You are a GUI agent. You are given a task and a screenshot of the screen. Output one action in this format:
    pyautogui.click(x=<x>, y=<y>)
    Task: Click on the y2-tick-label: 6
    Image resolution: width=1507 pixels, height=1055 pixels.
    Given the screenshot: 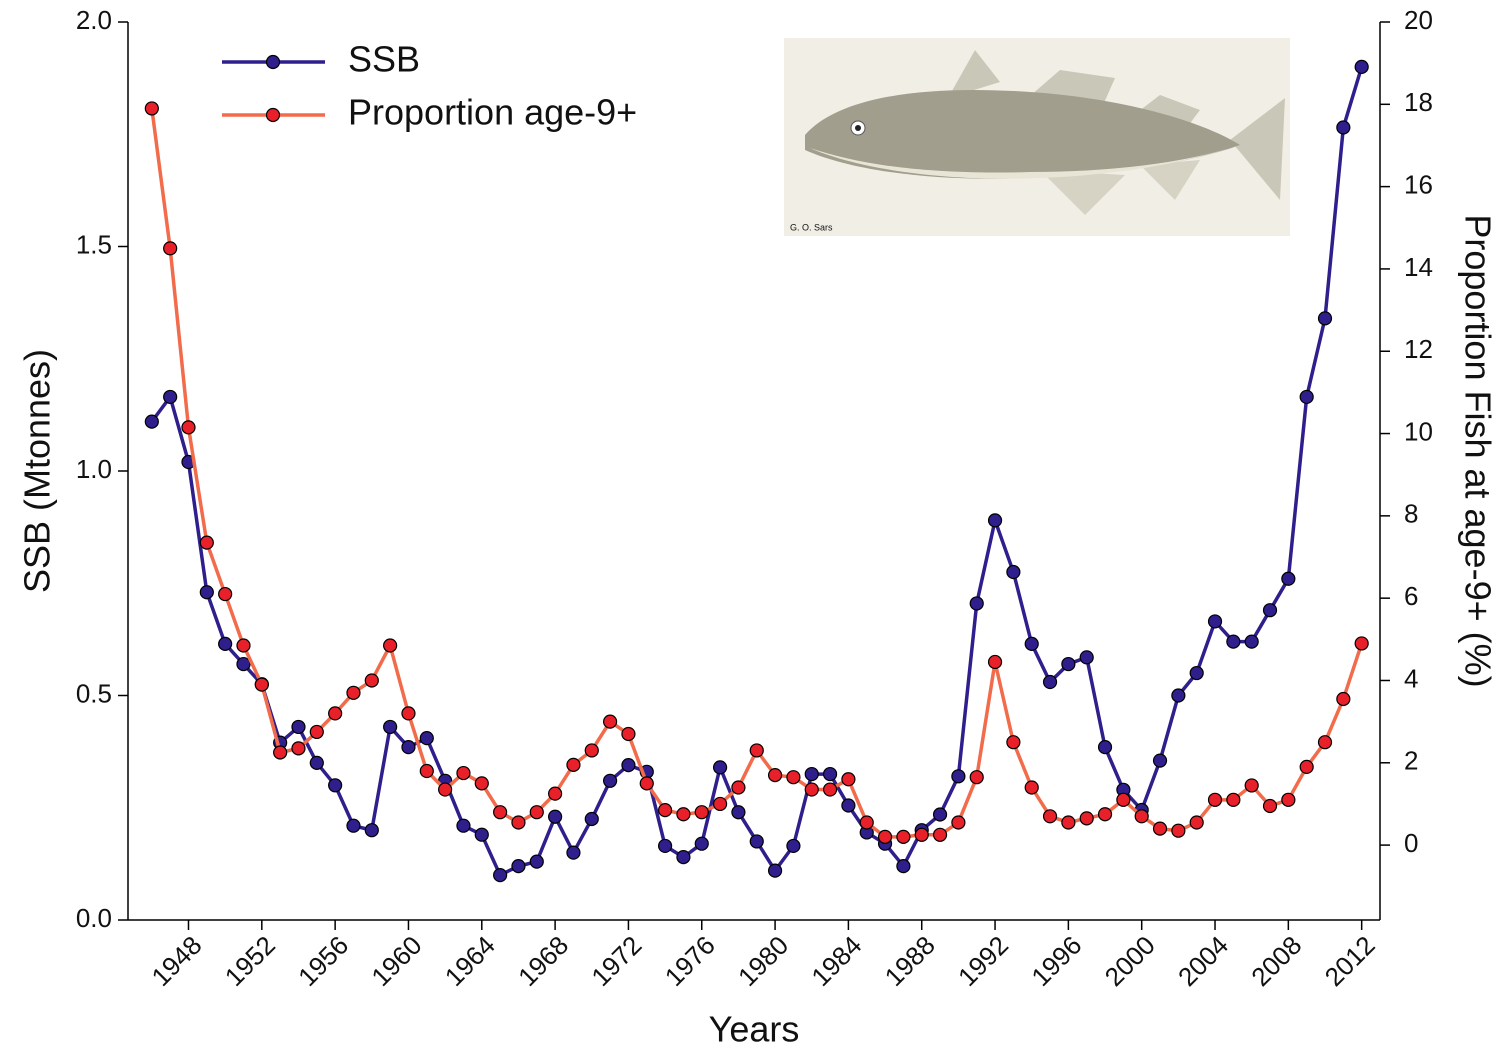 What is the action you would take?
    pyautogui.click(x=1411, y=596)
    